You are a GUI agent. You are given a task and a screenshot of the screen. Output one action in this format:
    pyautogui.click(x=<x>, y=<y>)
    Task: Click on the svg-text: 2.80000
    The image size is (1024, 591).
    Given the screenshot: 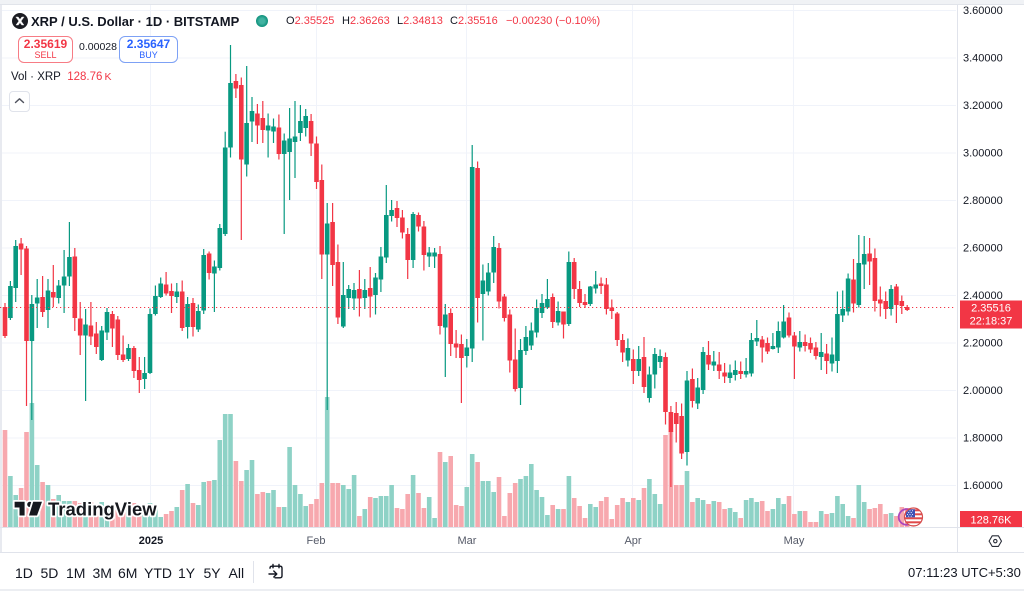 What is the action you would take?
    pyautogui.click(x=983, y=201)
    